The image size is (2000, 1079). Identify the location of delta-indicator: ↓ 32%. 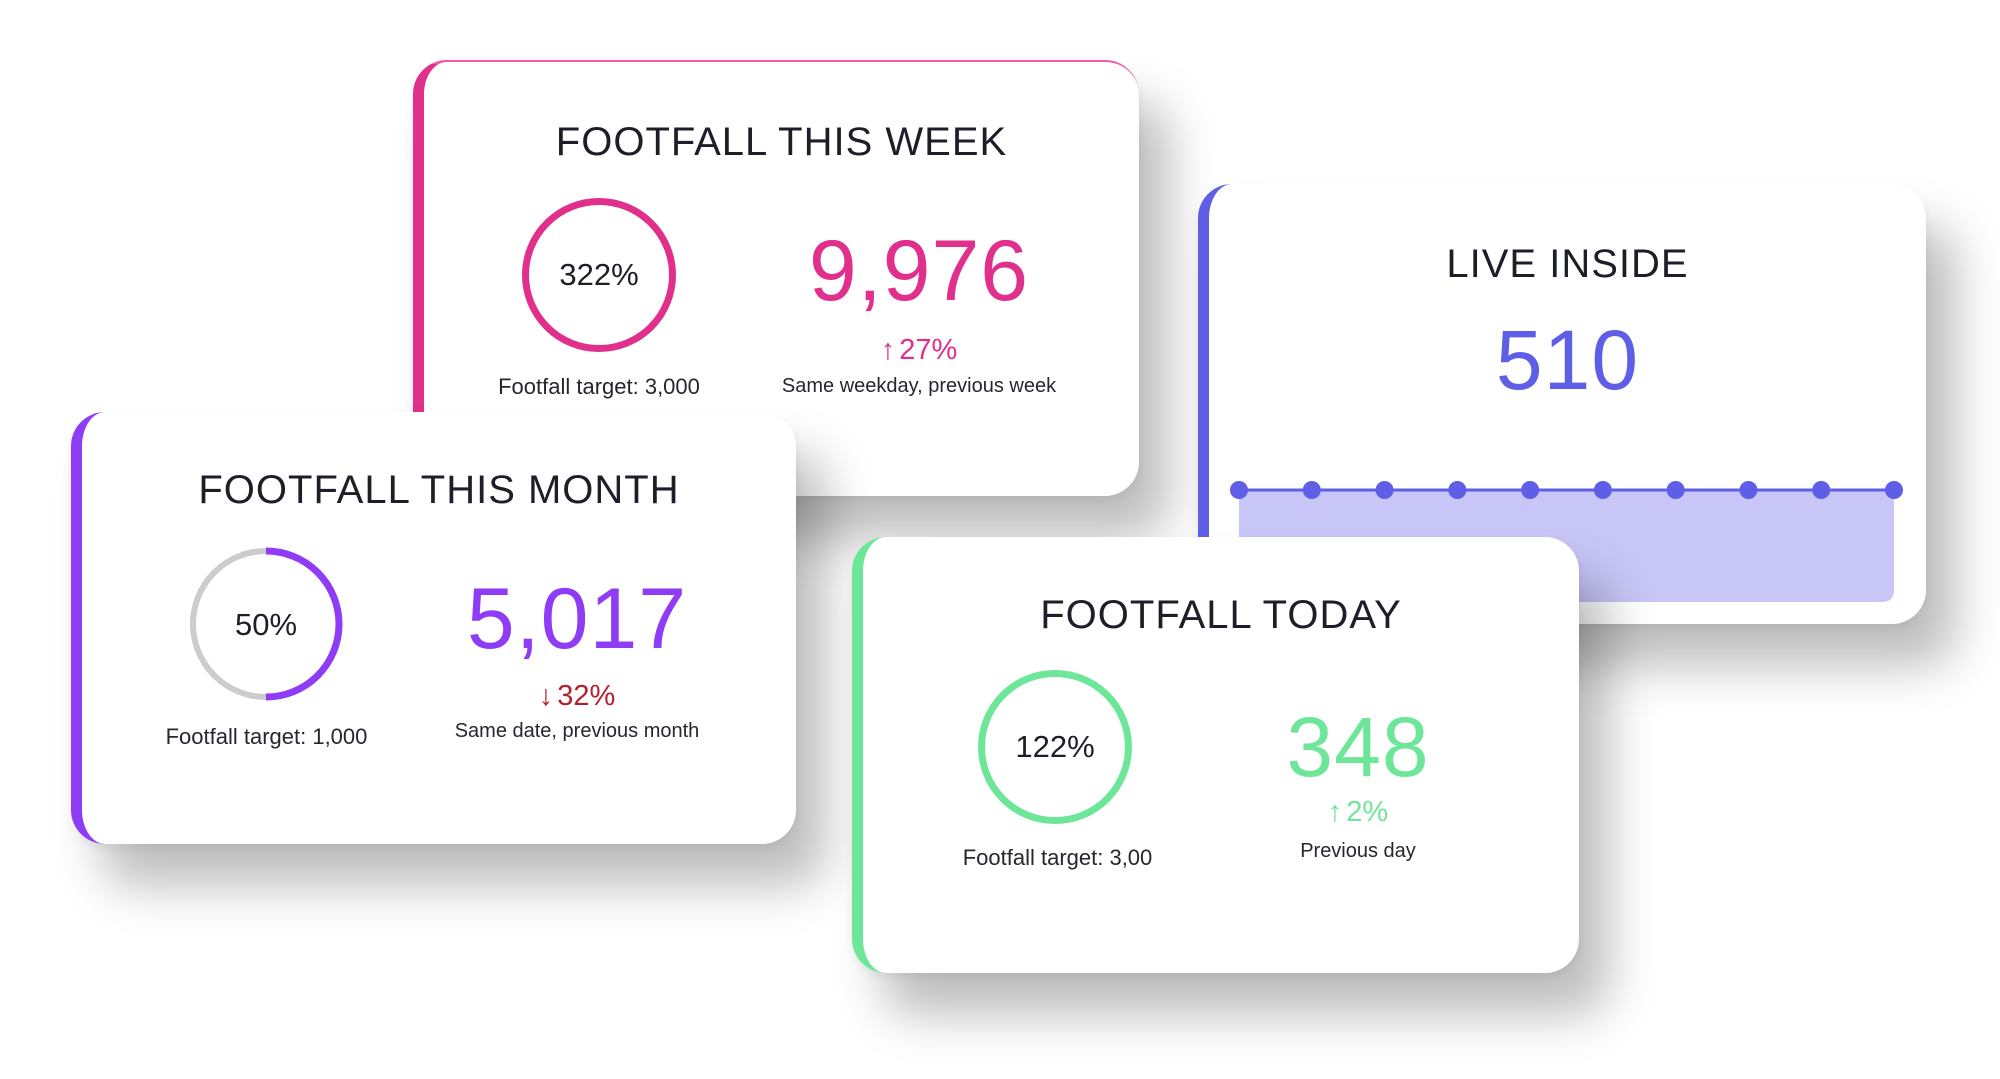
(577, 696).